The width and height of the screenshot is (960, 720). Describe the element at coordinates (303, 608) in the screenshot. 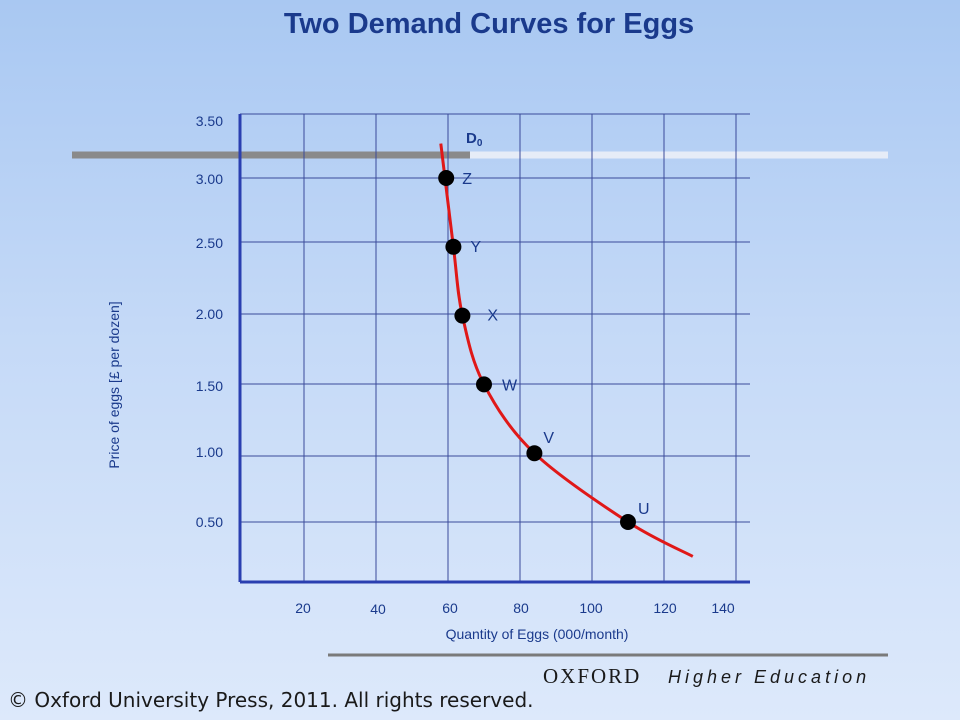

I see `x-tick-20: 20` at that location.